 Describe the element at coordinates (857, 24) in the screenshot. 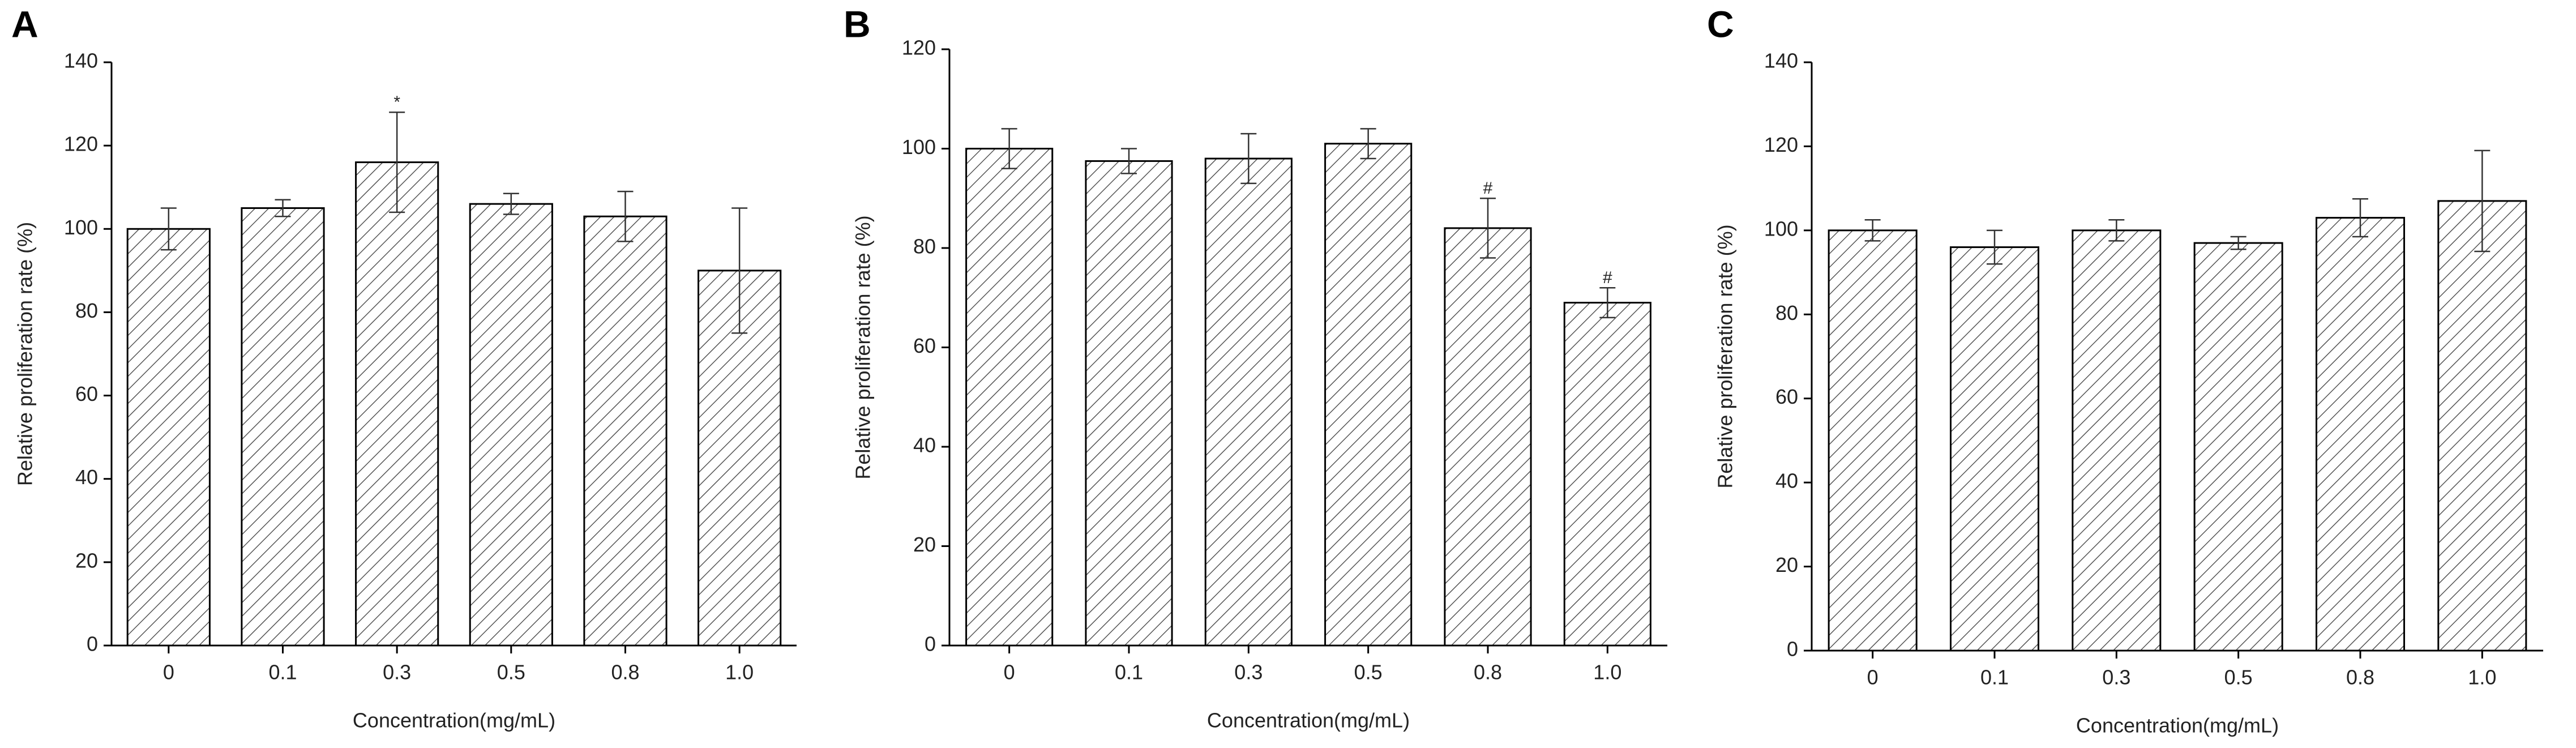

I see `panel-label: B` at that location.